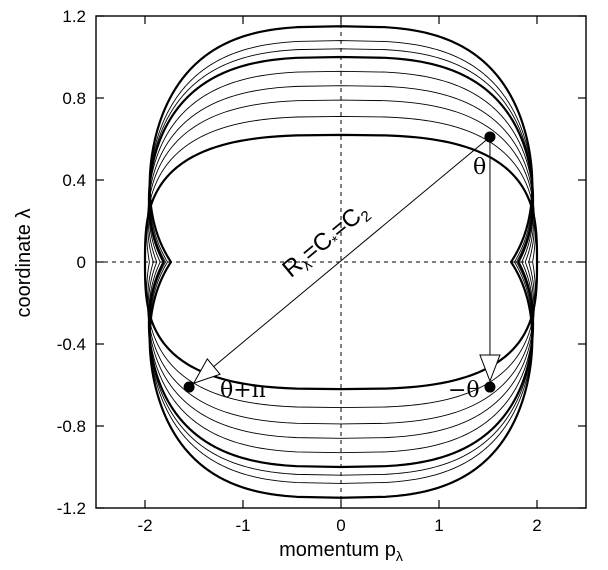 The height and width of the screenshot is (570, 608). What do you see at coordinates (144, 525) in the screenshot?
I see `x-tick-label-1: -2` at bounding box center [144, 525].